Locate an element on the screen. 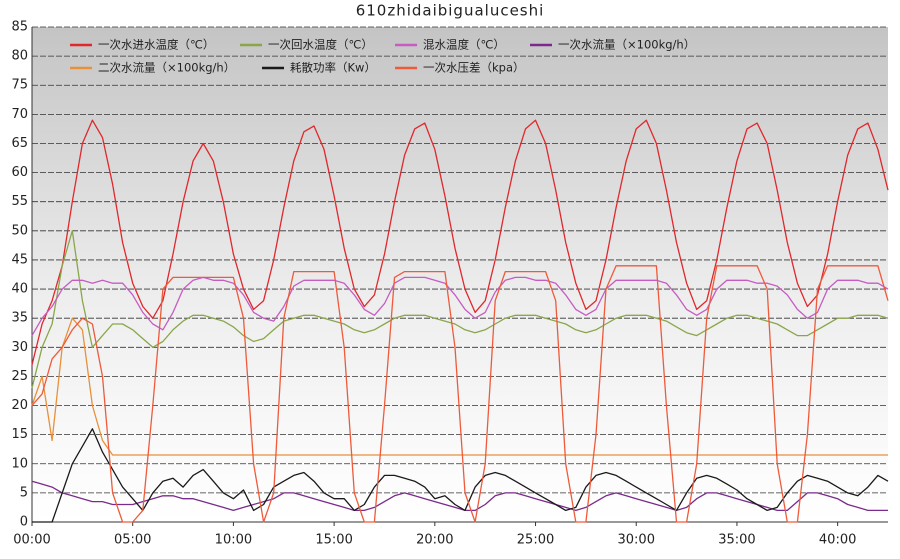 This screenshot has width=900, height=559. y-tick-label: 30 is located at coordinates (19, 347).